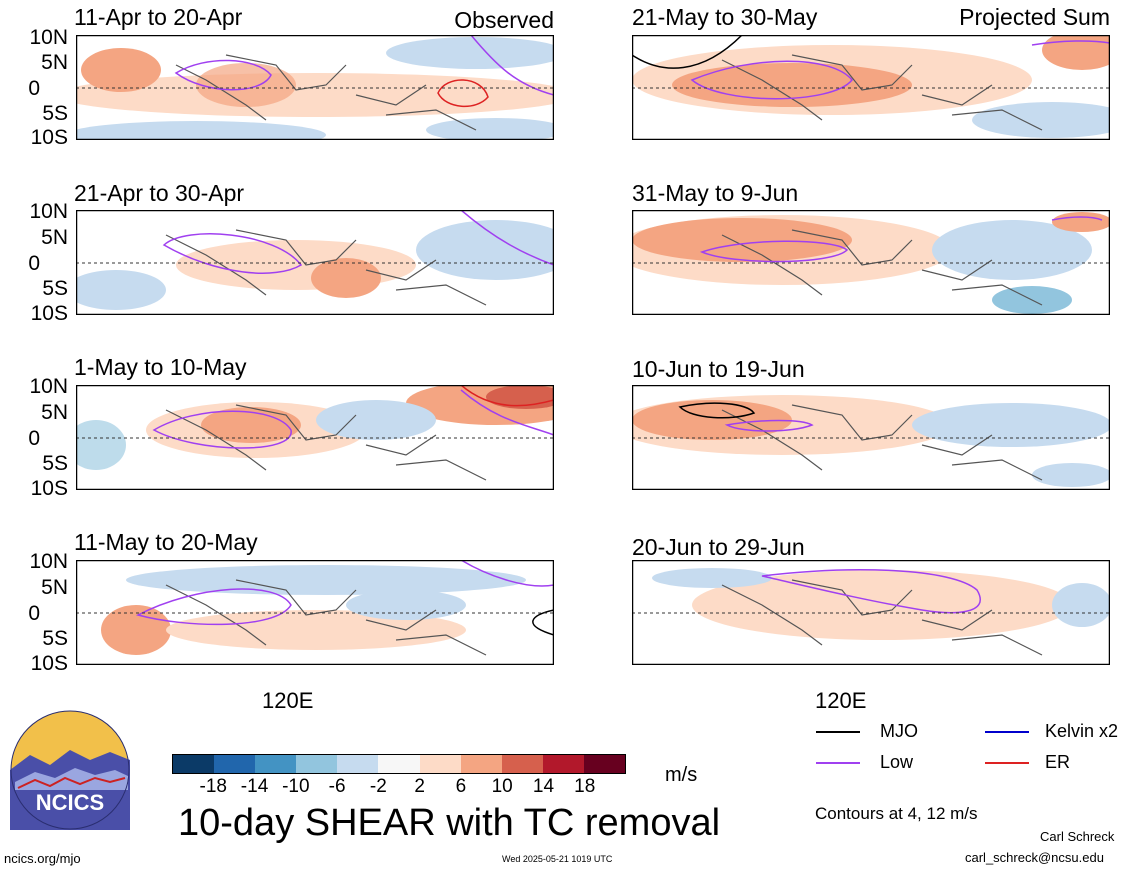 The height and width of the screenshot is (873, 1135). What do you see at coordinates (1082, 731) in the screenshot?
I see `legend-label-kelvin: Kelvin x2` at bounding box center [1082, 731].